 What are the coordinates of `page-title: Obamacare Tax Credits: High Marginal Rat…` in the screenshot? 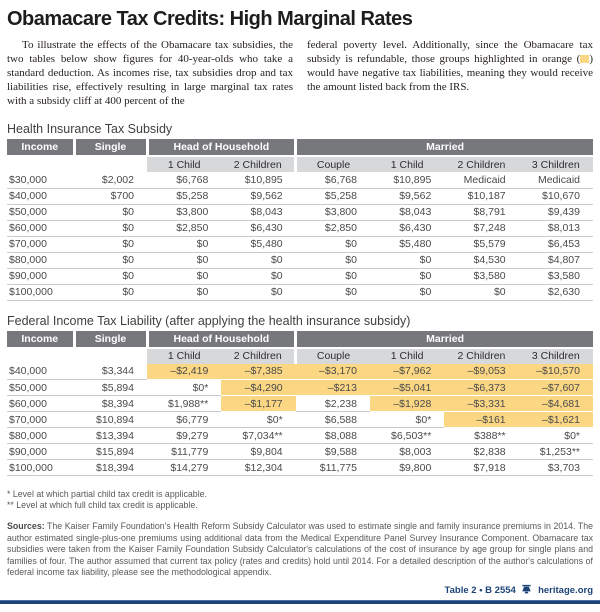 It's located at (210, 19).